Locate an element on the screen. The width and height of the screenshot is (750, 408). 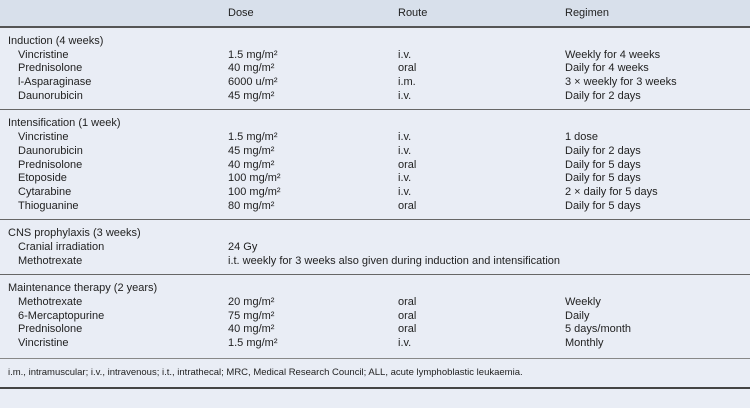
table-row: Thioguanine 80 mg/m² oral Daily for 5 days is located at coordinates (375, 207).